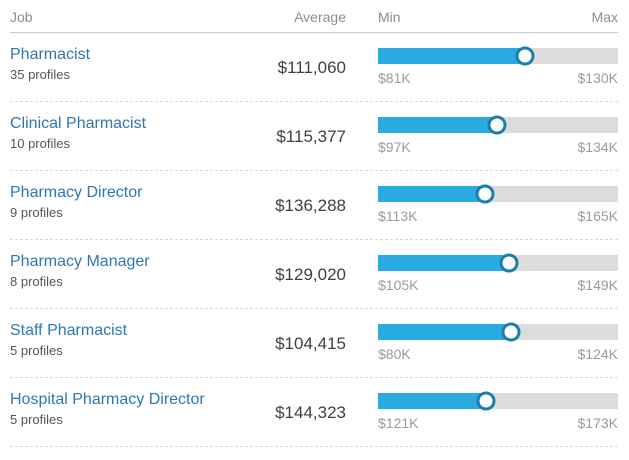  Describe the element at coordinates (394, 147) in the screenshot. I see `min-salary-label: $97K` at that location.